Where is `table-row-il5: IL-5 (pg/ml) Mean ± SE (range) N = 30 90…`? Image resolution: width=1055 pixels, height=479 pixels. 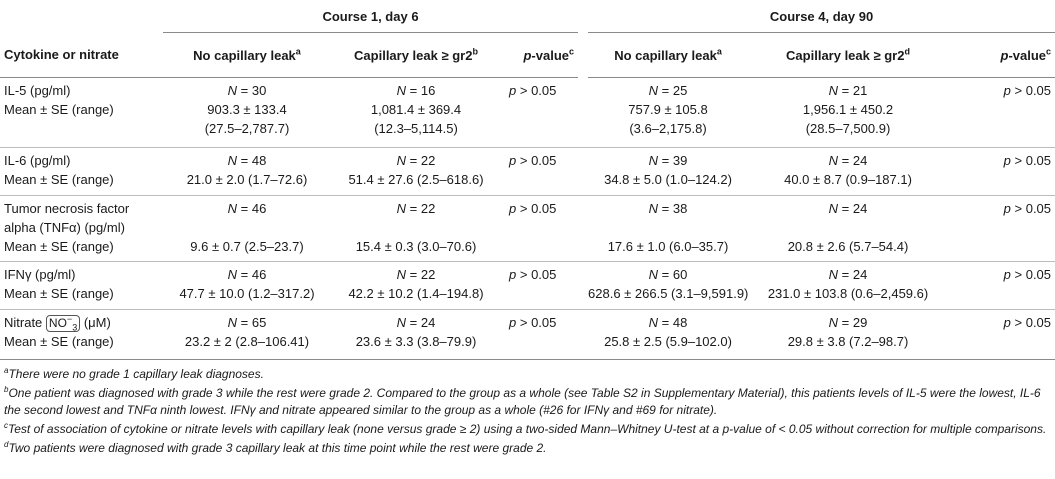
table-row-il5: IL-5 (pg/ml) Mean ± SE (range) N = 30 90… is located at coordinates (527, 112).